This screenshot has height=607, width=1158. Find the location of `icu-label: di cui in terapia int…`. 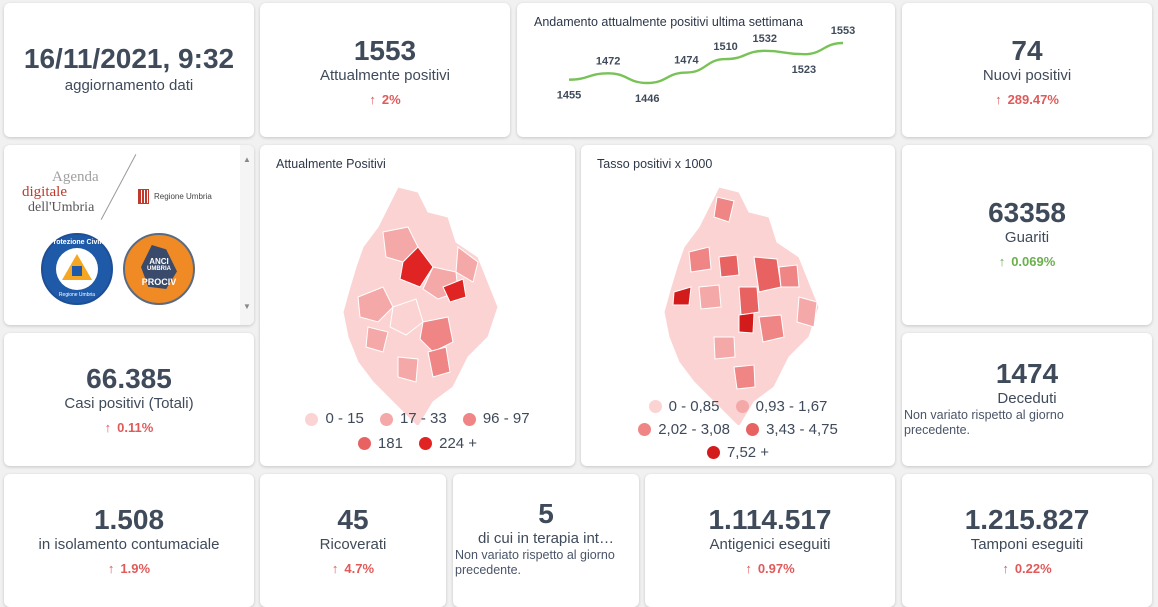

icu-label: di cui in terapia int… is located at coordinates (546, 538).